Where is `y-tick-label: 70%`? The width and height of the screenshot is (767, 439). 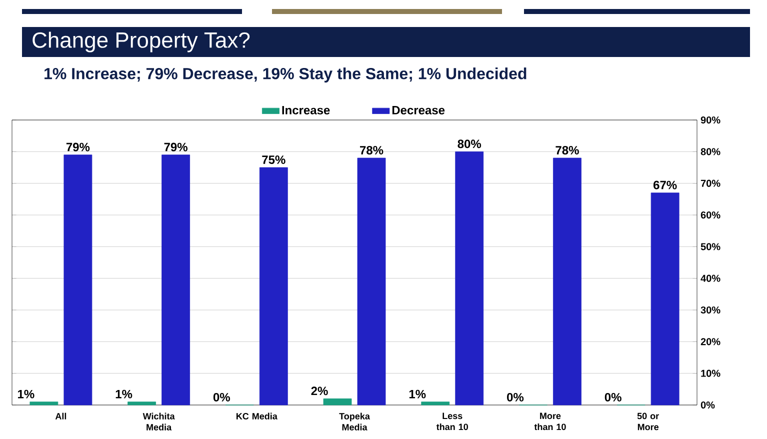
y-tick-label: 70% is located at coordinates (710, 183).